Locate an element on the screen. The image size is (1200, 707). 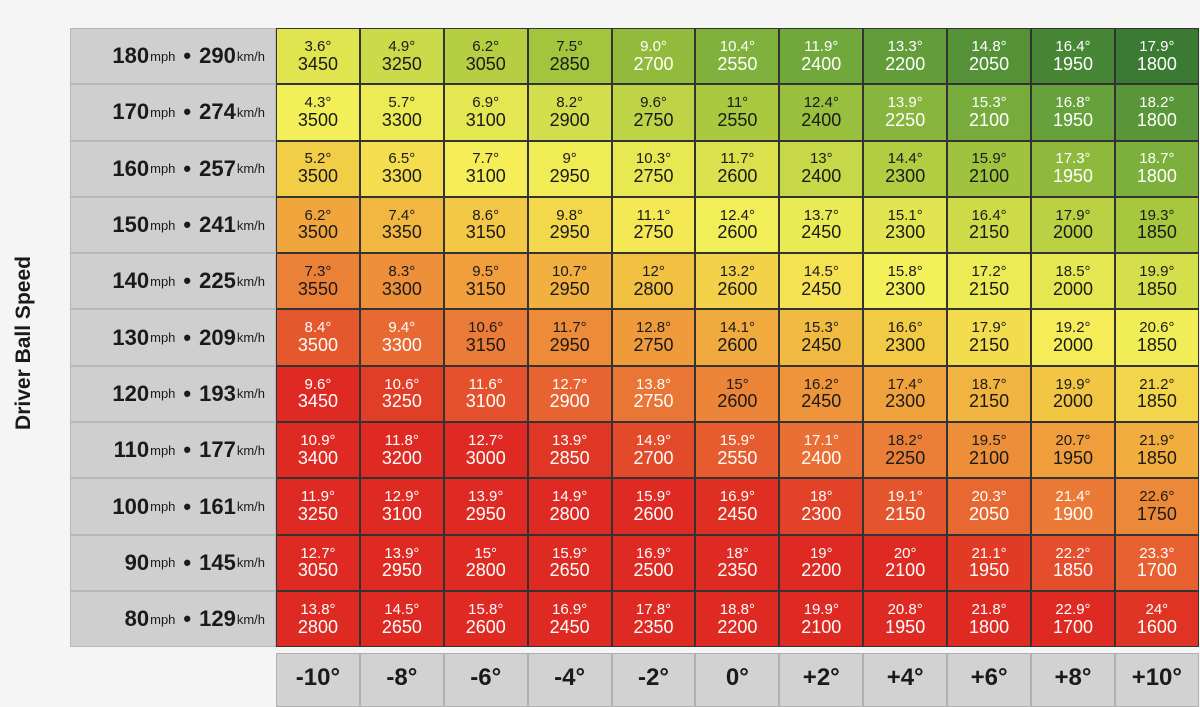
table-cell: 13.8° 2750 is located at coordinates (653, 394).